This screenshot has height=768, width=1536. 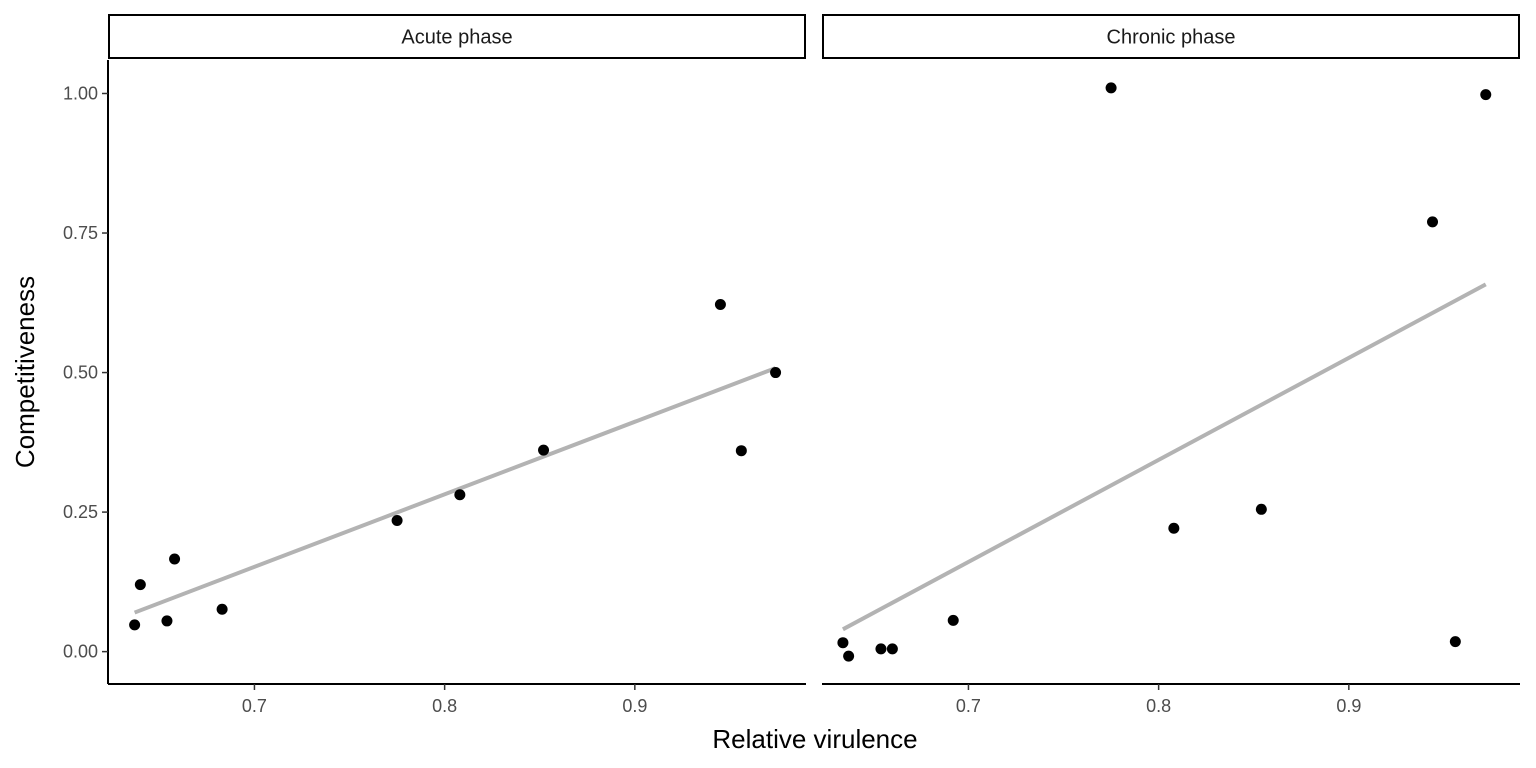 What do you see at coordinates (25, 372) in the screenshot?
I see `y-axis-title: Competitiveness` at bounding box center [25, 372].